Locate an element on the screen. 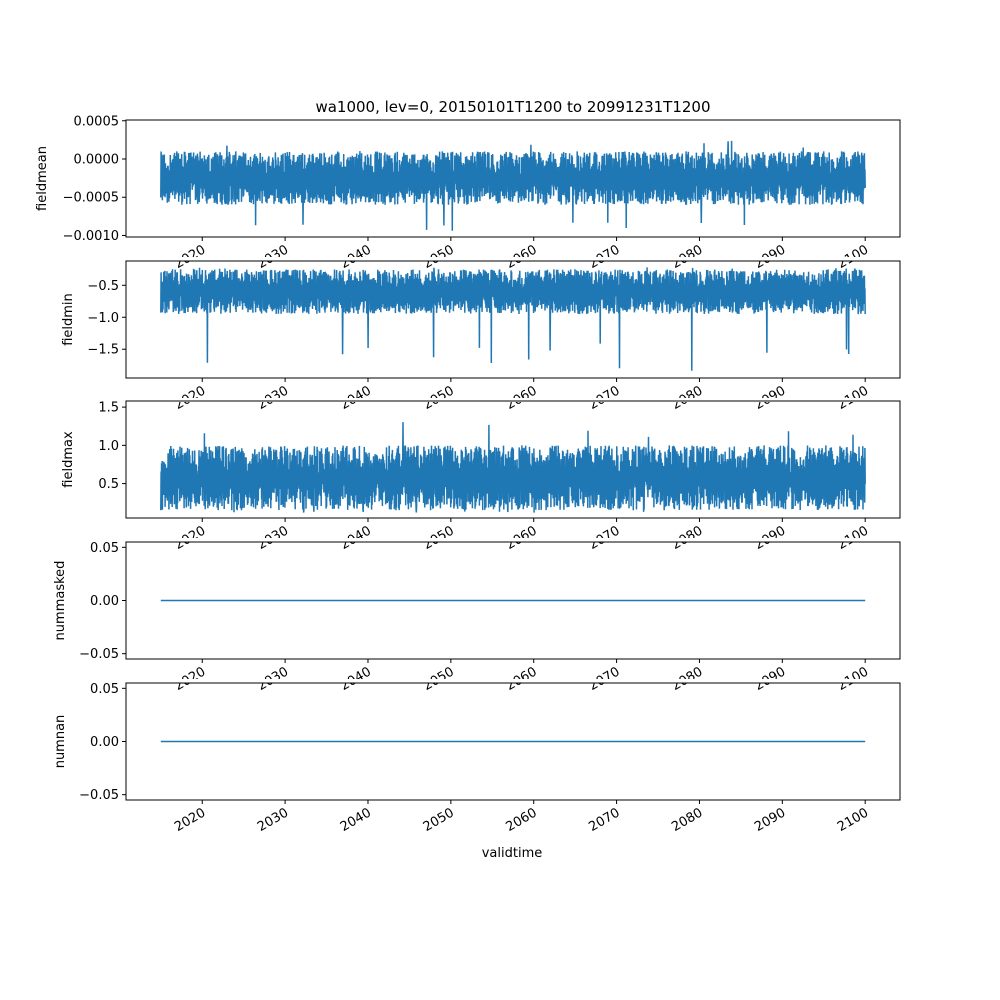 The image size is (1000, 1000). y-tick-label: −0.0010 is located at coordinates (91, 236).